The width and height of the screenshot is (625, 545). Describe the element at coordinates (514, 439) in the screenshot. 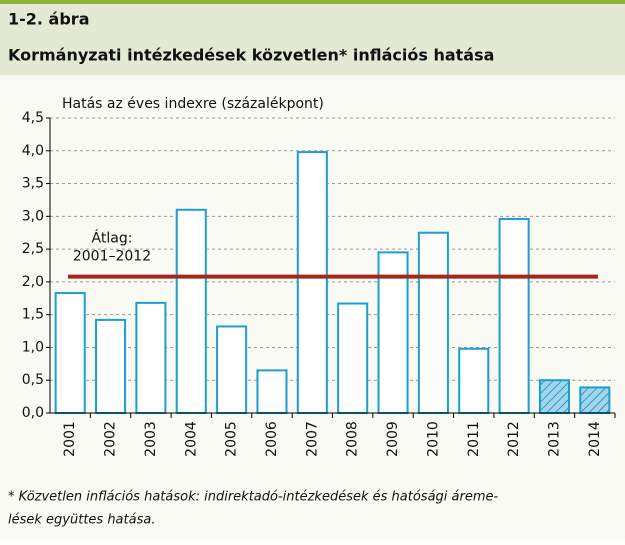

I see `x-tick-label: 2012` at that location.